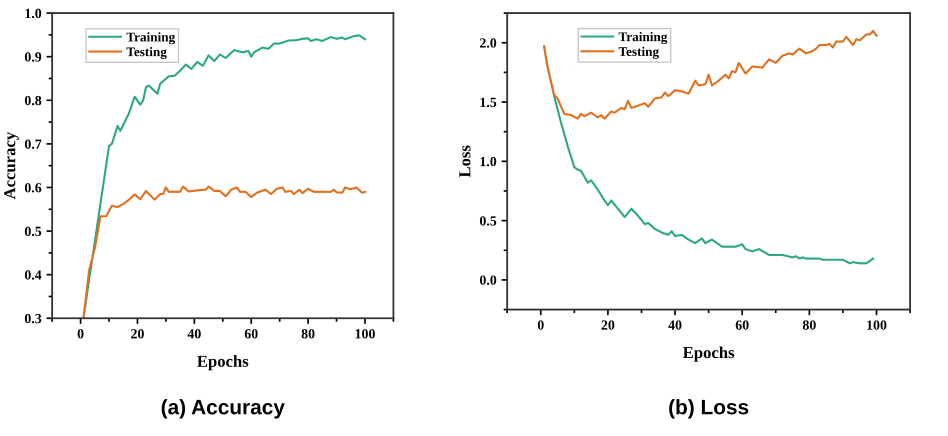 This screenshot has height=436, width=948. I want to click on y-tick-label: 1.5, so click(488, 103).